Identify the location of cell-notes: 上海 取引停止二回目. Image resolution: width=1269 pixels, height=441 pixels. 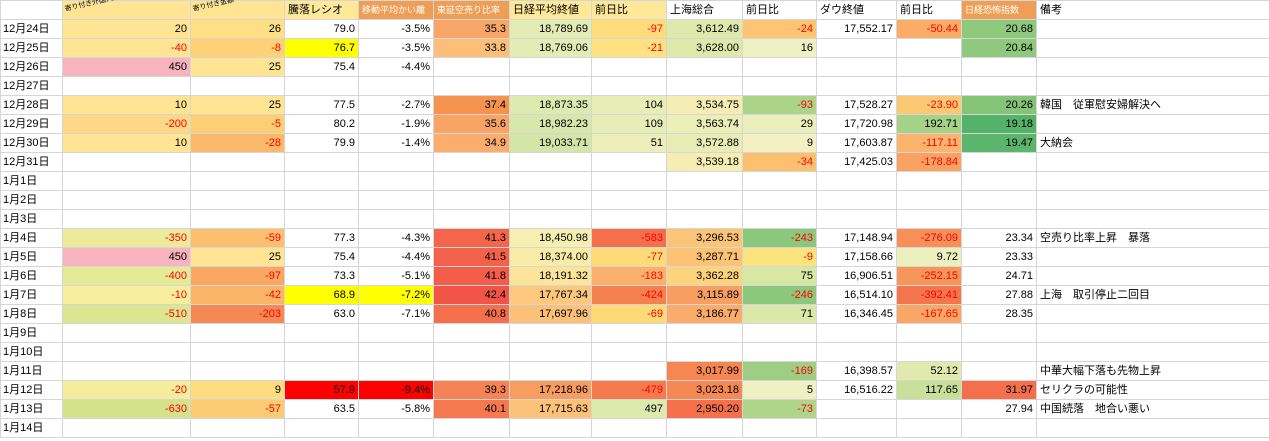
(1152, 295).